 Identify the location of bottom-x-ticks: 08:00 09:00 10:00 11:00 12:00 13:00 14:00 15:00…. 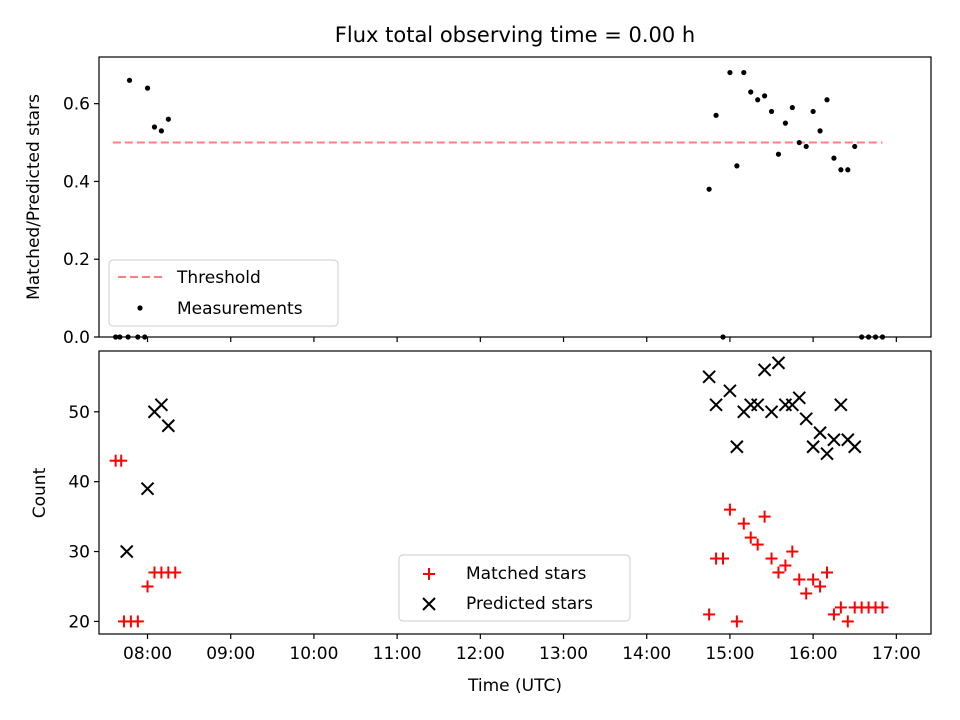
(522, 649).